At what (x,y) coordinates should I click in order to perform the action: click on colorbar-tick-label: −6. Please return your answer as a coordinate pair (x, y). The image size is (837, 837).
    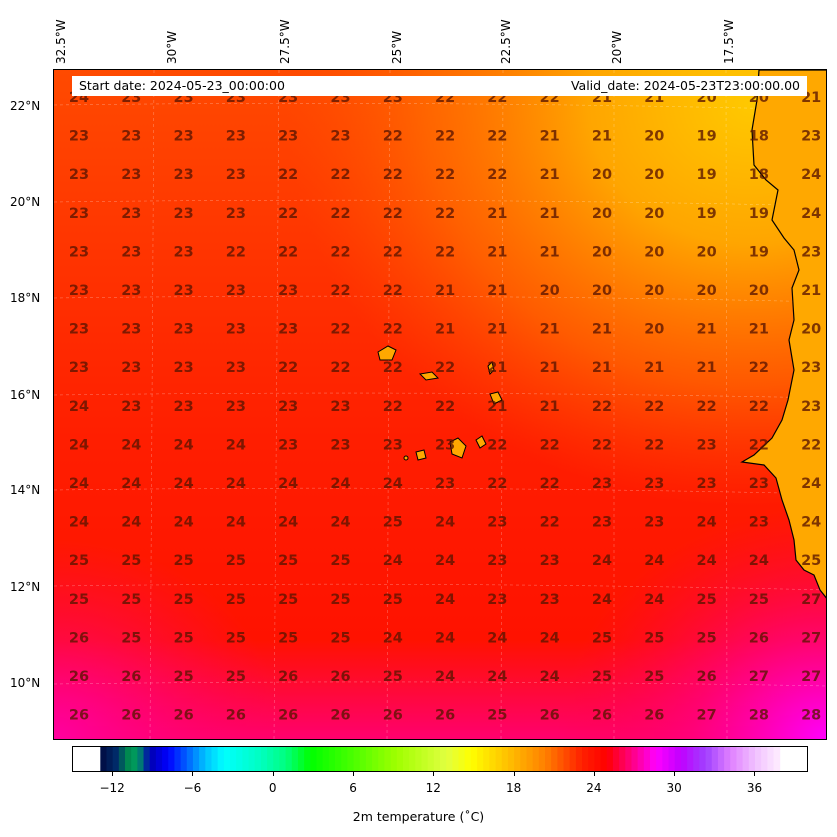
    Looking at the image, I should click on (192, 788).